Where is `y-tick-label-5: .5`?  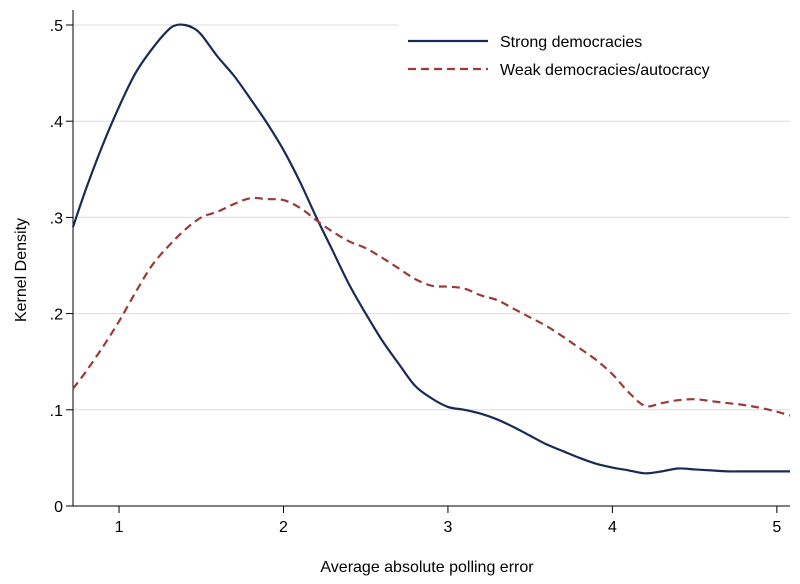
y-tick-label-5: .5 is located at coordinates (56, 26).